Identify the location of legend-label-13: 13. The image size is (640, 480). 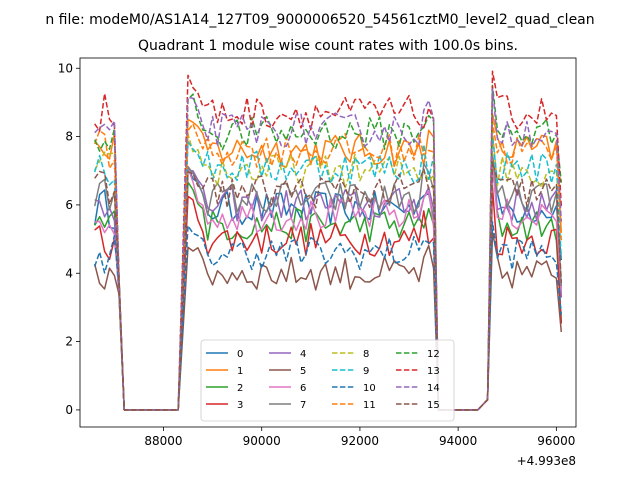
(433, 371).